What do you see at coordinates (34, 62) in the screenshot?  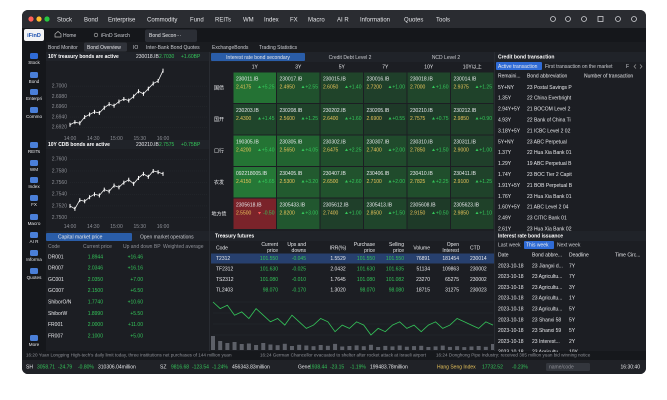 I see `sidebar-label: Stock` at bounding box center [34, 62].